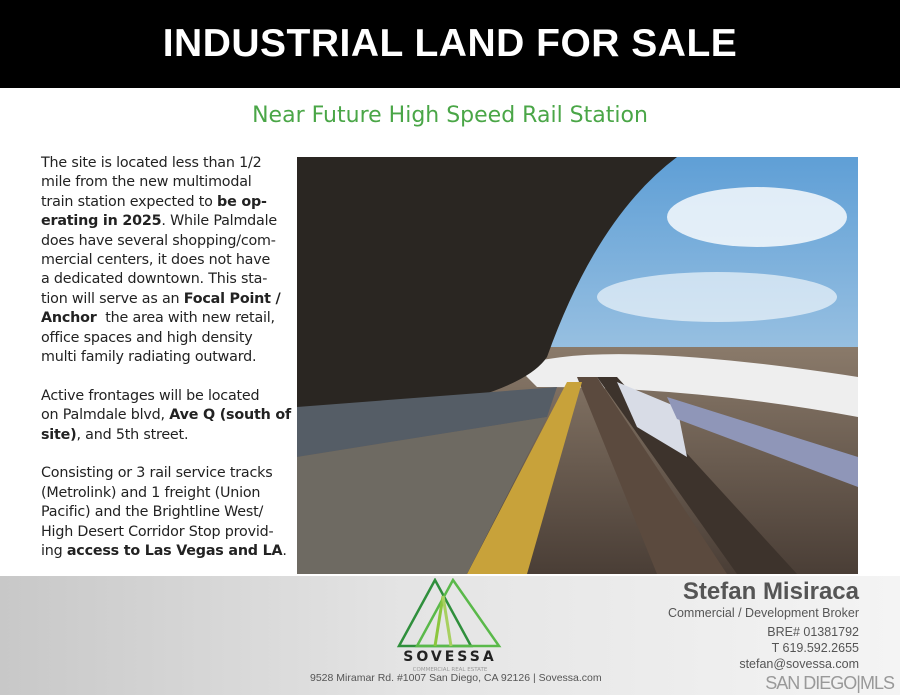 The width and height of the screenshot is (900, 695). Describe the element at coordinates (242, 201) in the screenshot. I see `highlight-text: be op-` at that location.